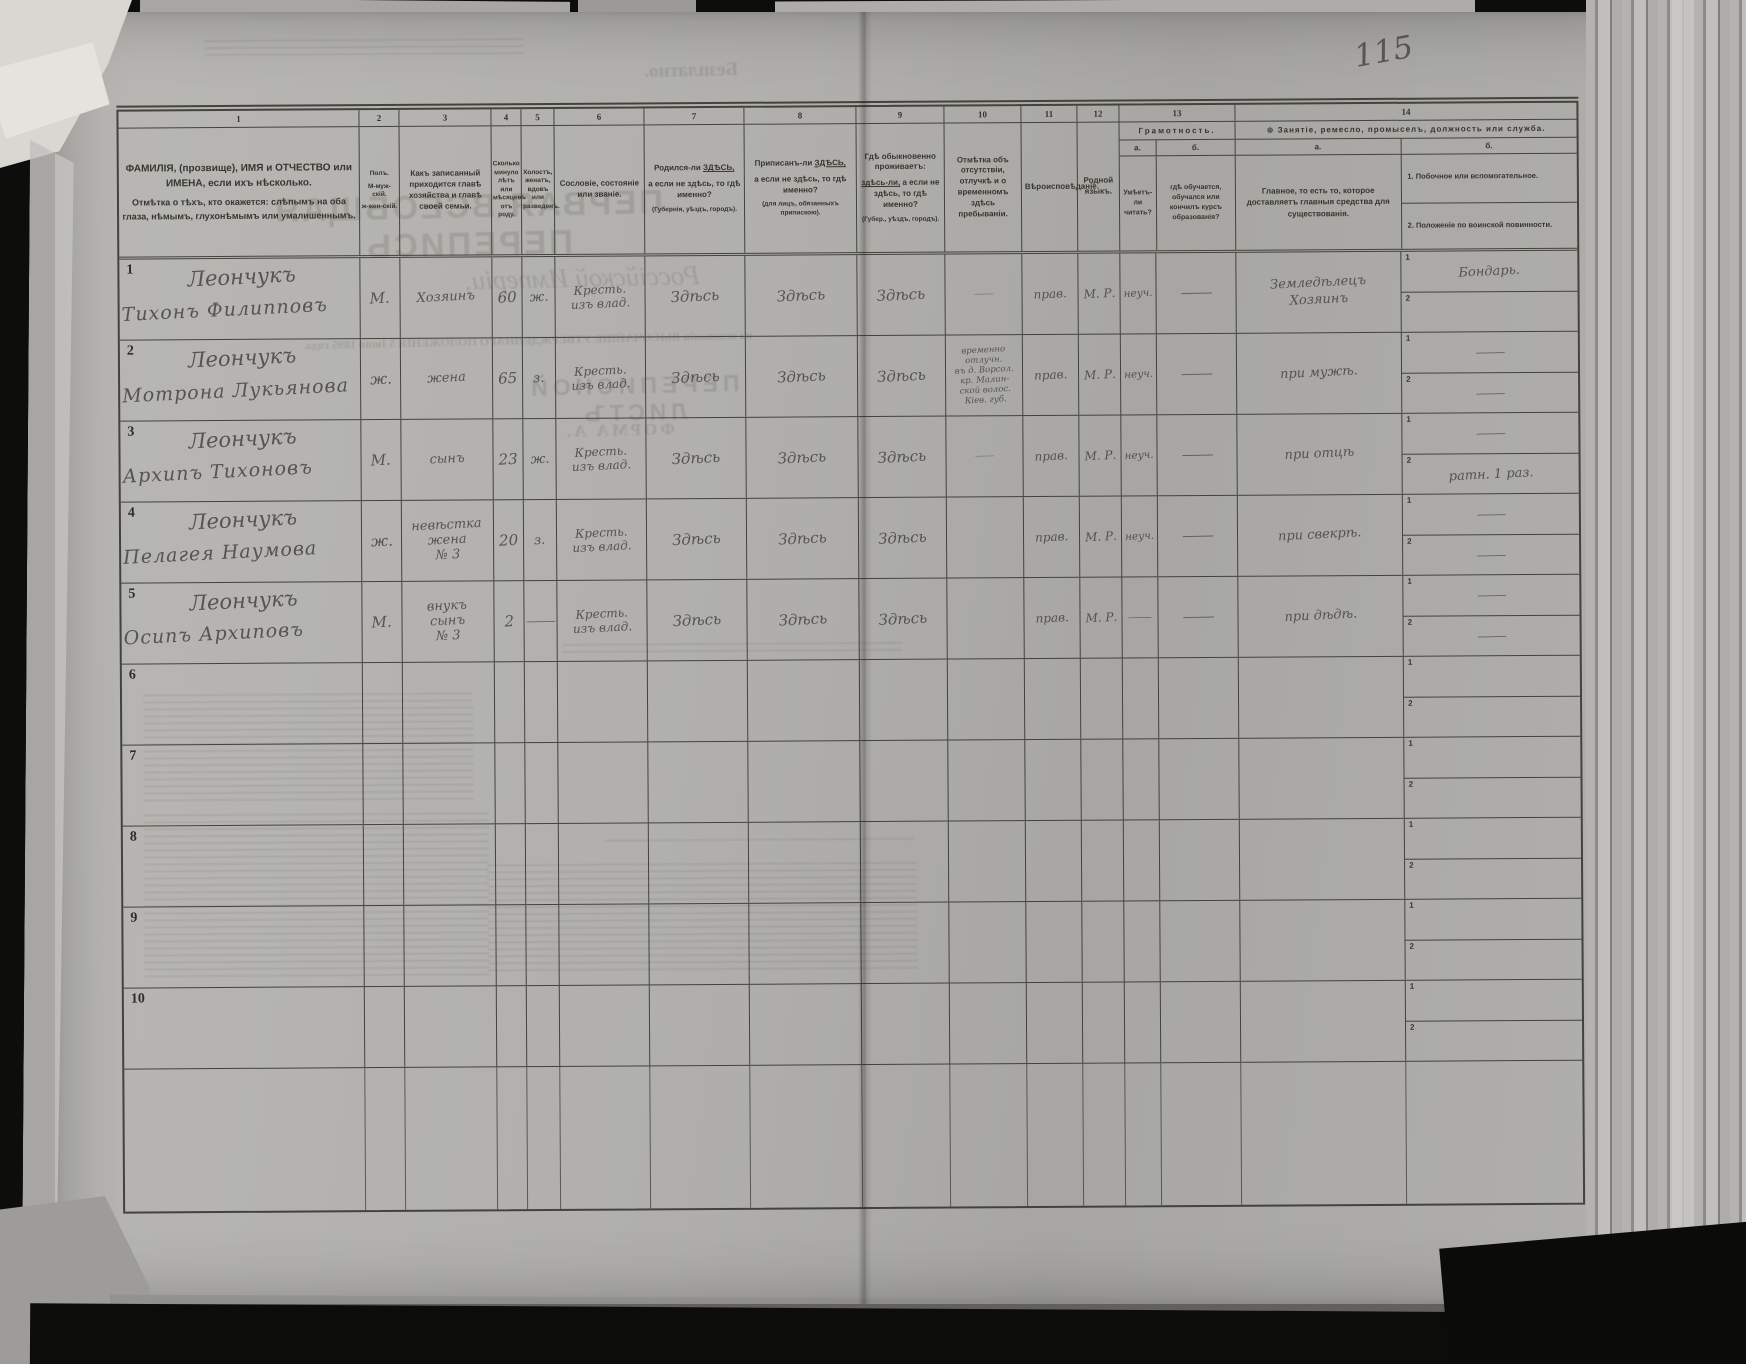 The height and width of the screenshot is (1364, 1746). Describe the element at coordinates (1099, 455) in the screenshot. I see `cell-language: М. Р.` at that location.